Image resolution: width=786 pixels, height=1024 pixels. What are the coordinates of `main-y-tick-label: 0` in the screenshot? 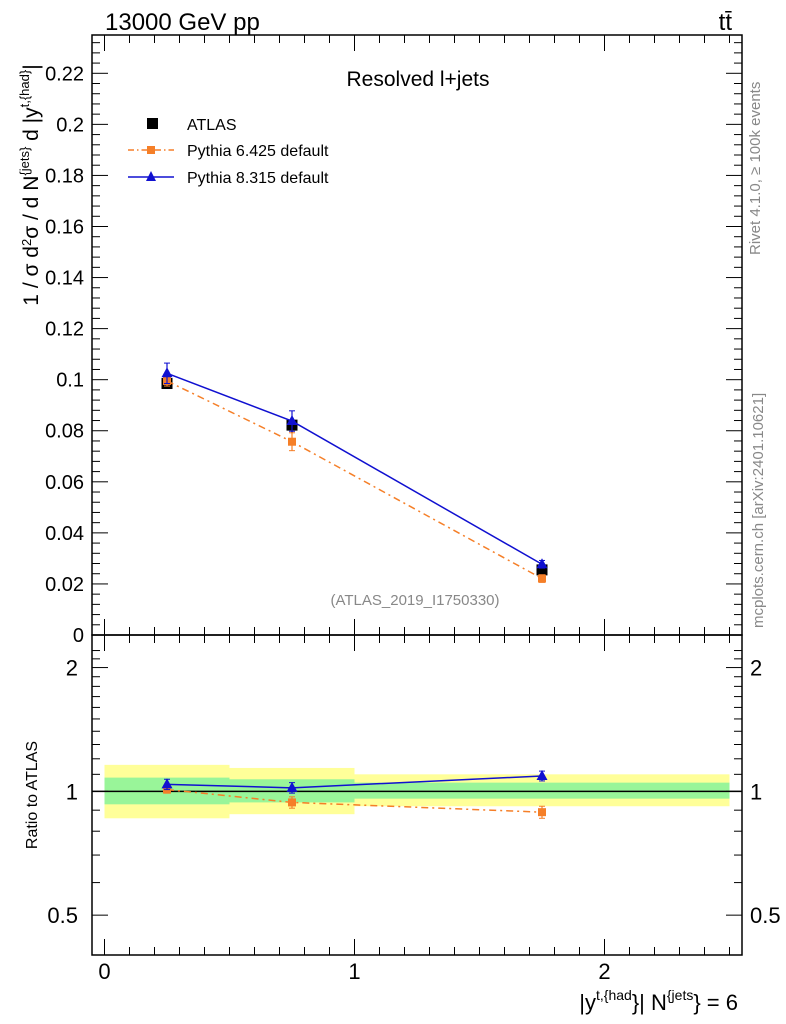 It's located at (78, 636).